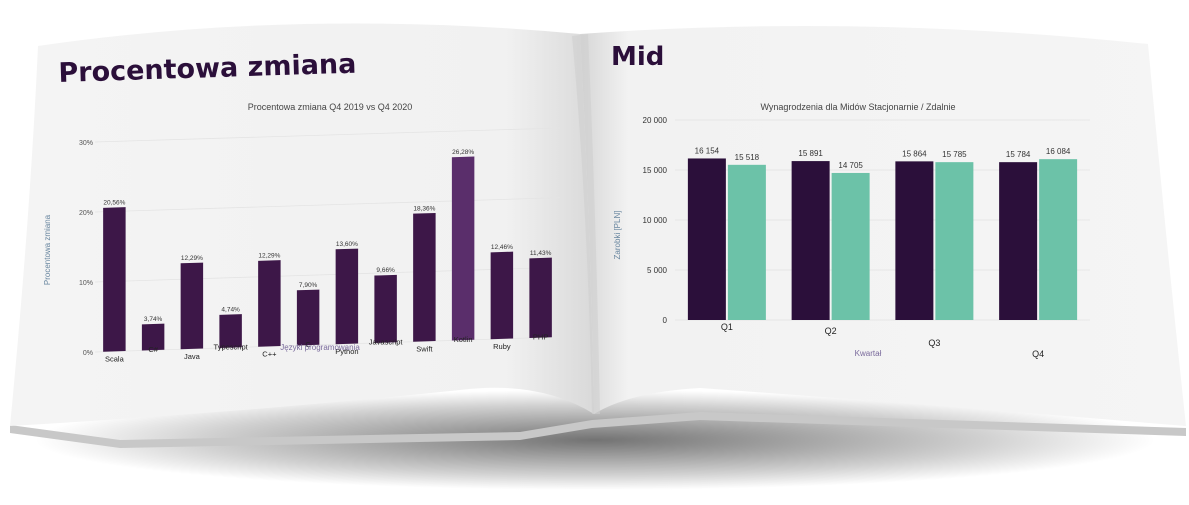 Image resolution: width=1189 pixels, height=505 pixels. Describe the element at coordinates (192, 356) in the screenshot. I see `left-x-tick-label: Java` at that location.